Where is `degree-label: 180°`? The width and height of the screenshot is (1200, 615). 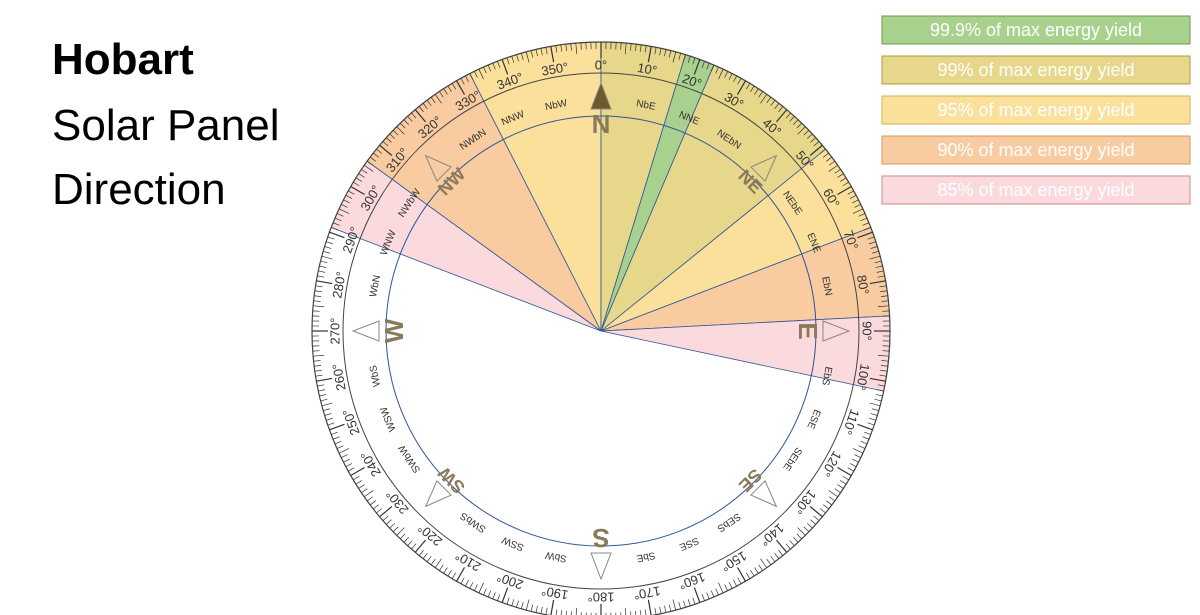
degree-label: 180° is located at coordinates (601, 597).